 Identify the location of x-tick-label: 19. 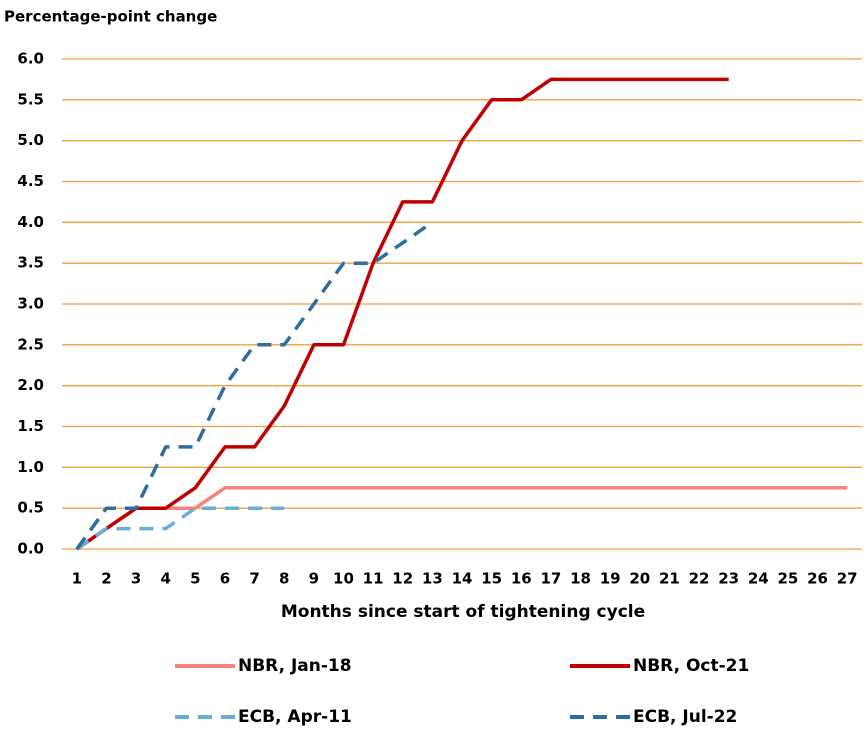
(610, 579).